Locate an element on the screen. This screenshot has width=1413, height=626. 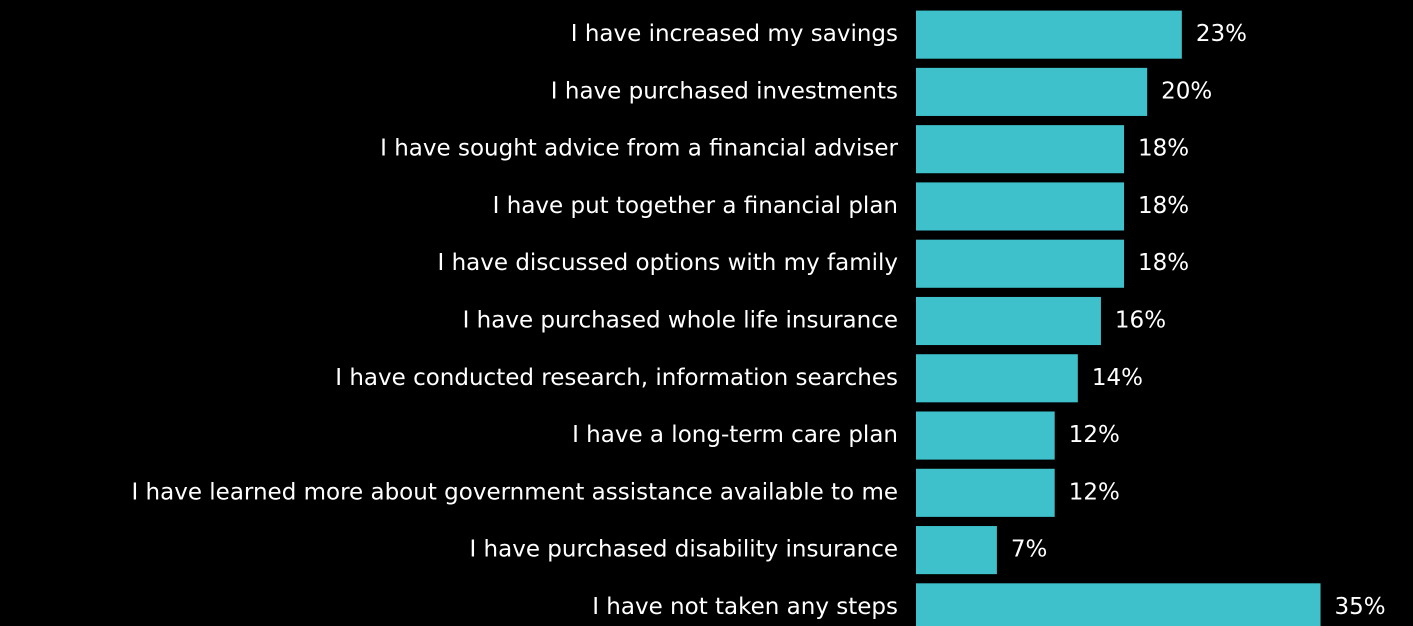
value-label: 7% is located at coordinates (1029, 550).